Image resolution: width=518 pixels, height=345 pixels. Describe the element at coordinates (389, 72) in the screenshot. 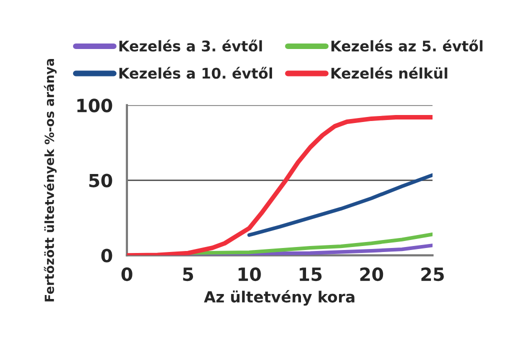

I see `legend-label: Kezelés nélkül` at that location.